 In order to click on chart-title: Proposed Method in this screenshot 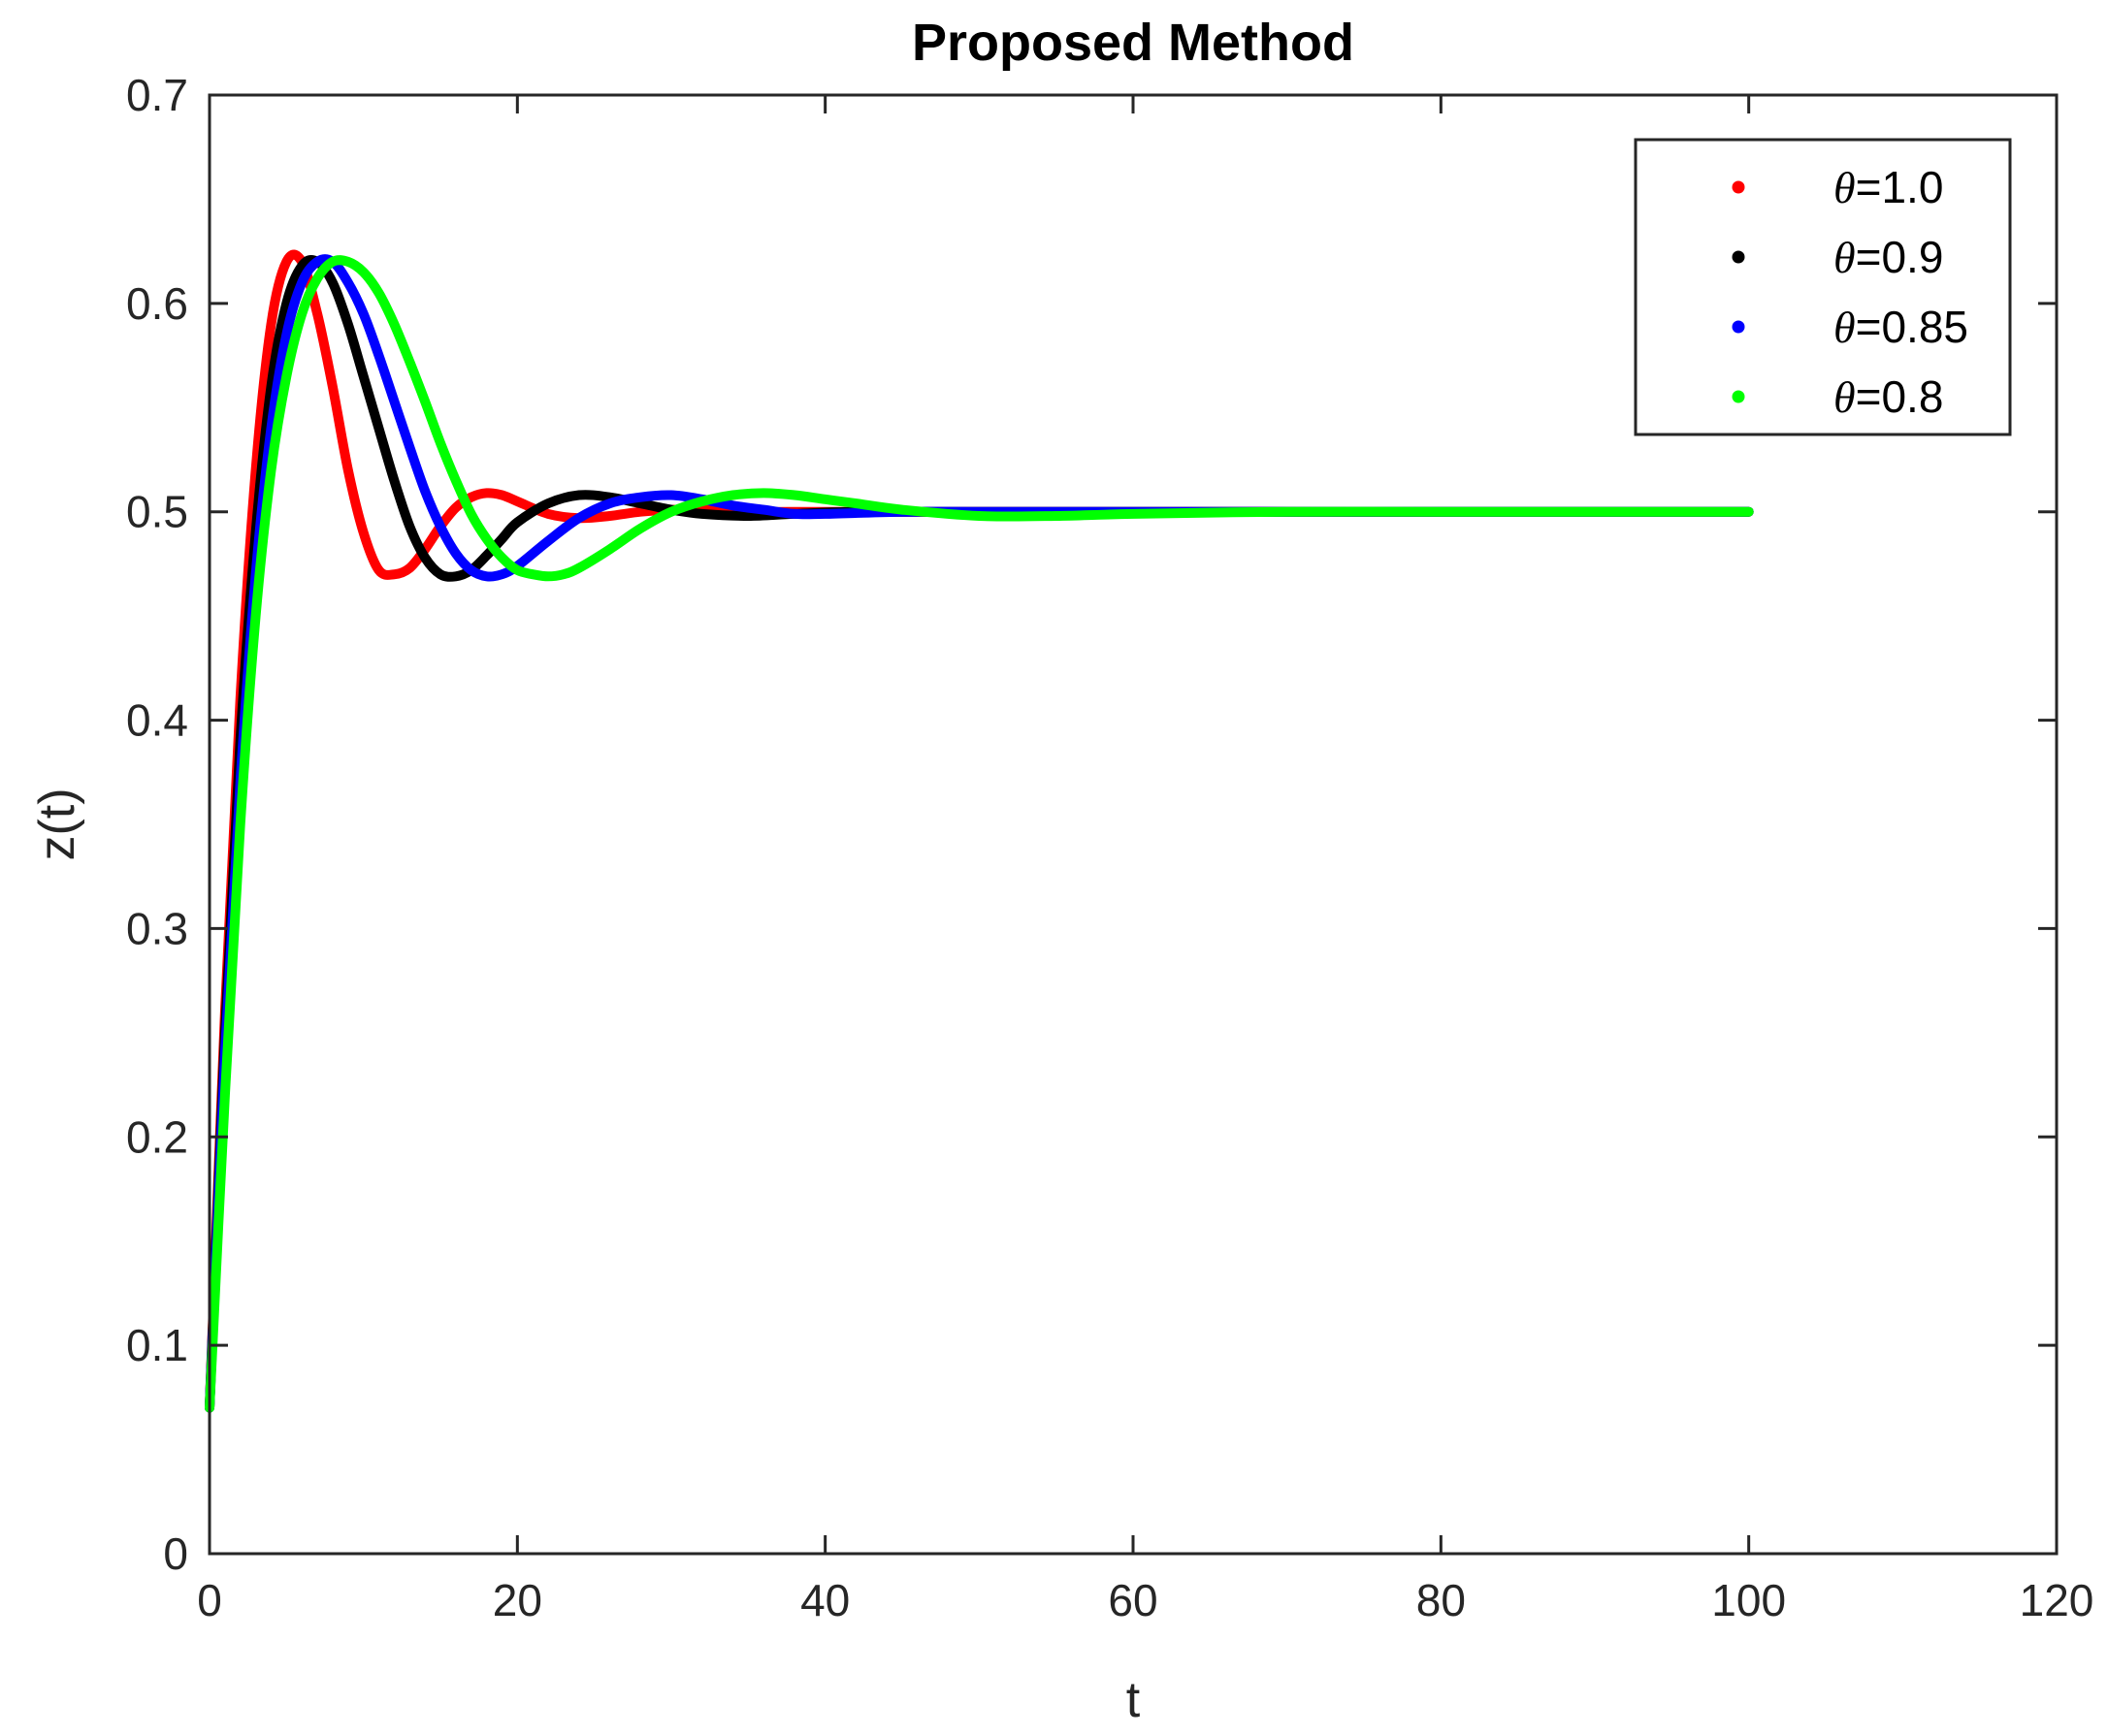, I will do `click(1133, 43)`.